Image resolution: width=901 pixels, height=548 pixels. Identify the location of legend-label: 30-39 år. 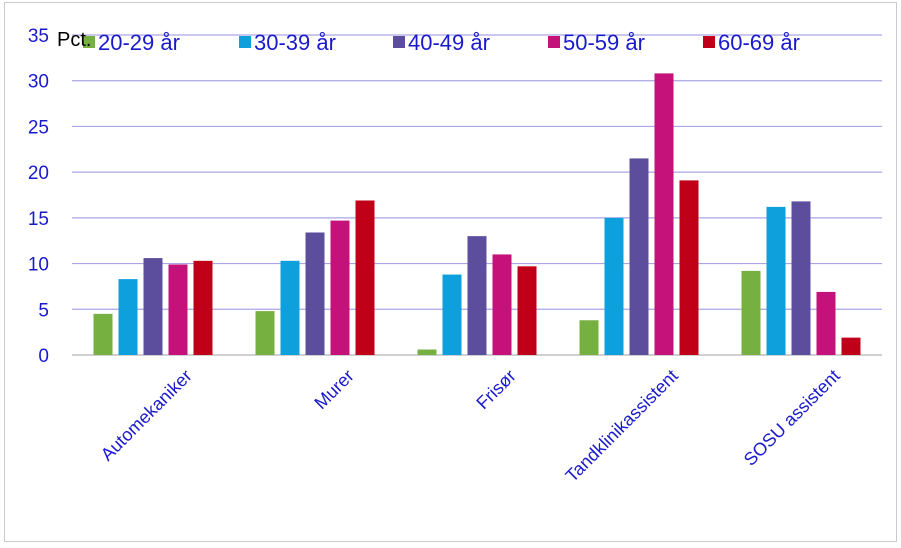
(295, 42).